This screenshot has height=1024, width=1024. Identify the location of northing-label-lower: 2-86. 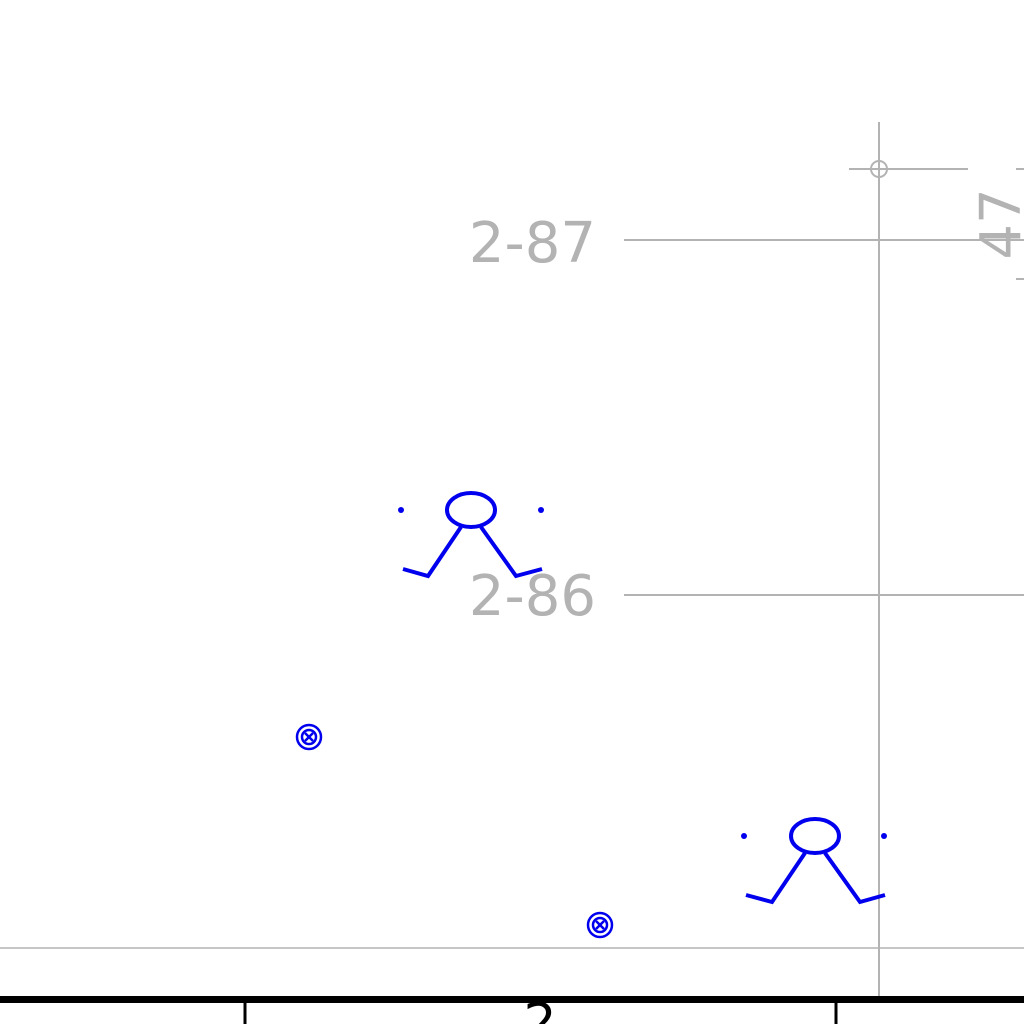
(532, 596).